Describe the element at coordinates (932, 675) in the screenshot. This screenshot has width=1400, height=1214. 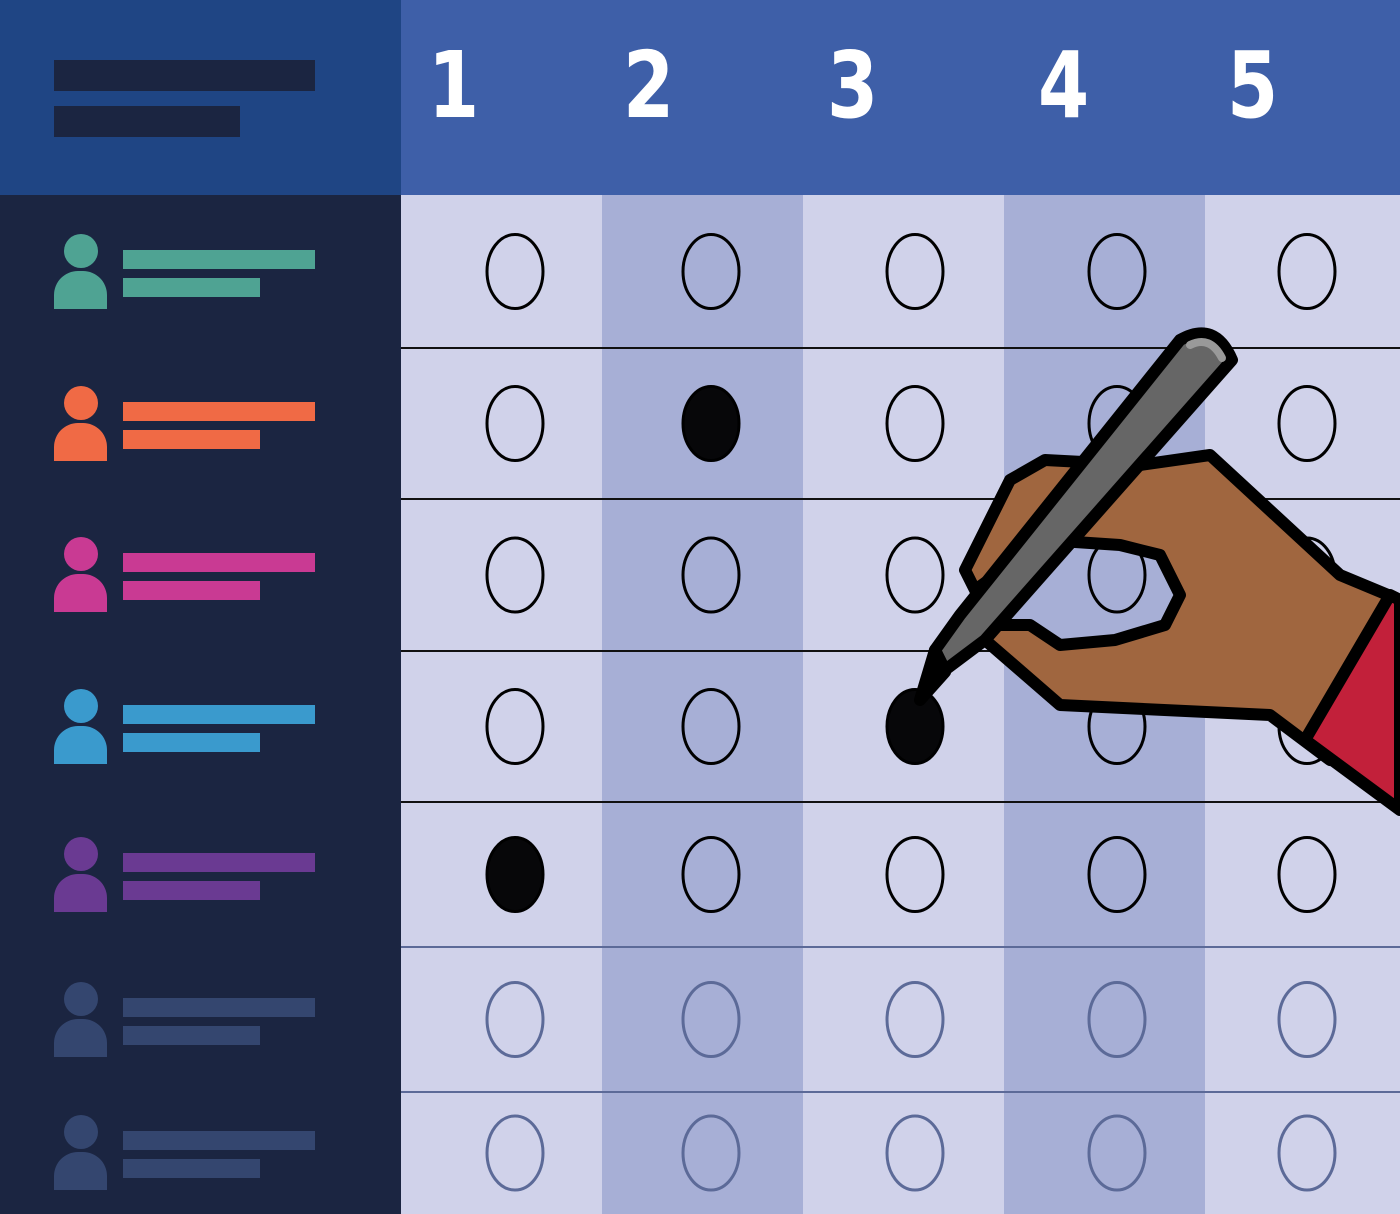
I see `pen-tip` at that location.